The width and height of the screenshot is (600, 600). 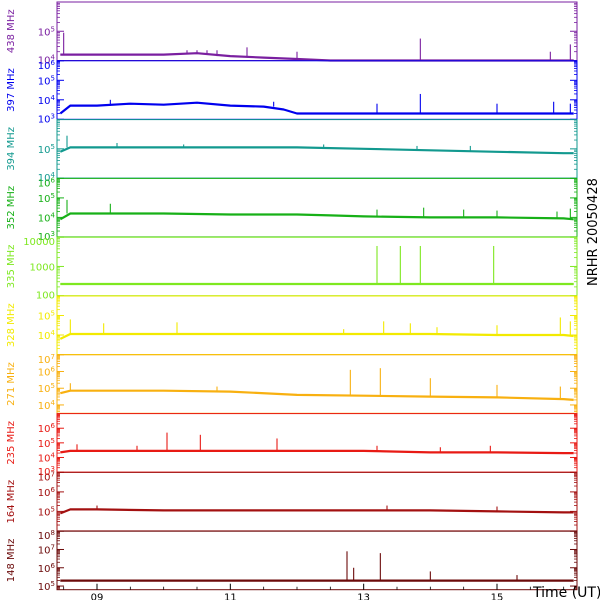 What do you see at coordinates (11, 443) in the screenshot?
I see `frequency-label: 235 MHz` at bounding box center [11, 443].